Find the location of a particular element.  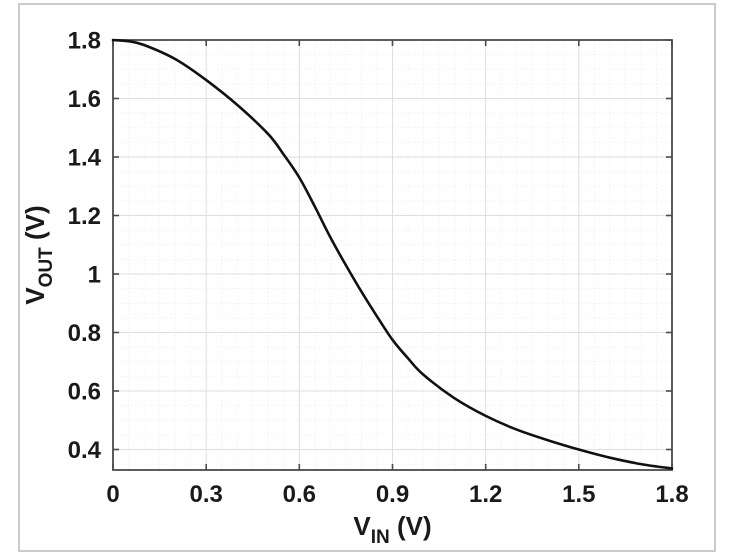

y-tick-labels: 0.4 0.6 0.8 1 1.2 1.4 1.6 1.8 is located at coordinates (85, 246).